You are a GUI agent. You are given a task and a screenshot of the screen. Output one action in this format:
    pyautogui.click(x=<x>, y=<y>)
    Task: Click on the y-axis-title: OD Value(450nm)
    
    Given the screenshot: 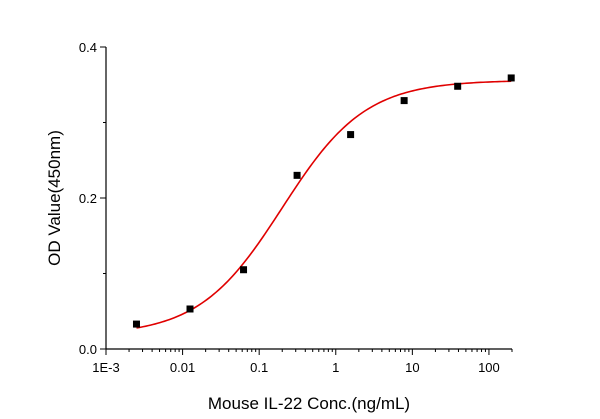 What is the action you would take?
    pyautogui.click(x=54, y=198)
    